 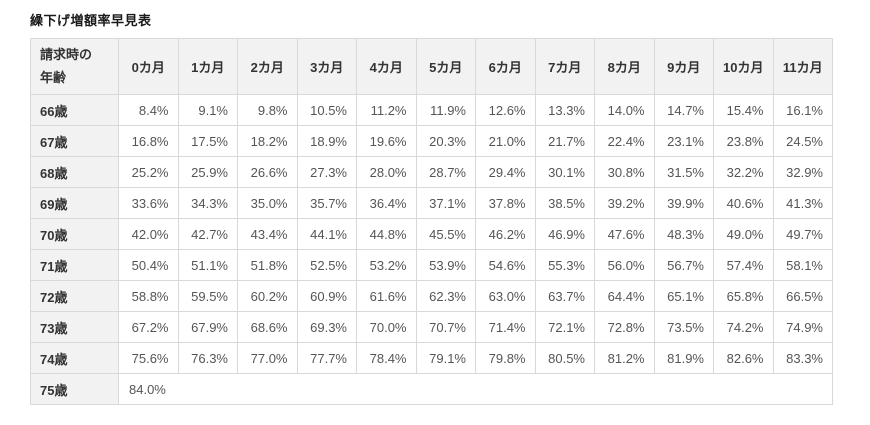 I want to click on rate-cell: 79.8%, so click(x=505, y=358).